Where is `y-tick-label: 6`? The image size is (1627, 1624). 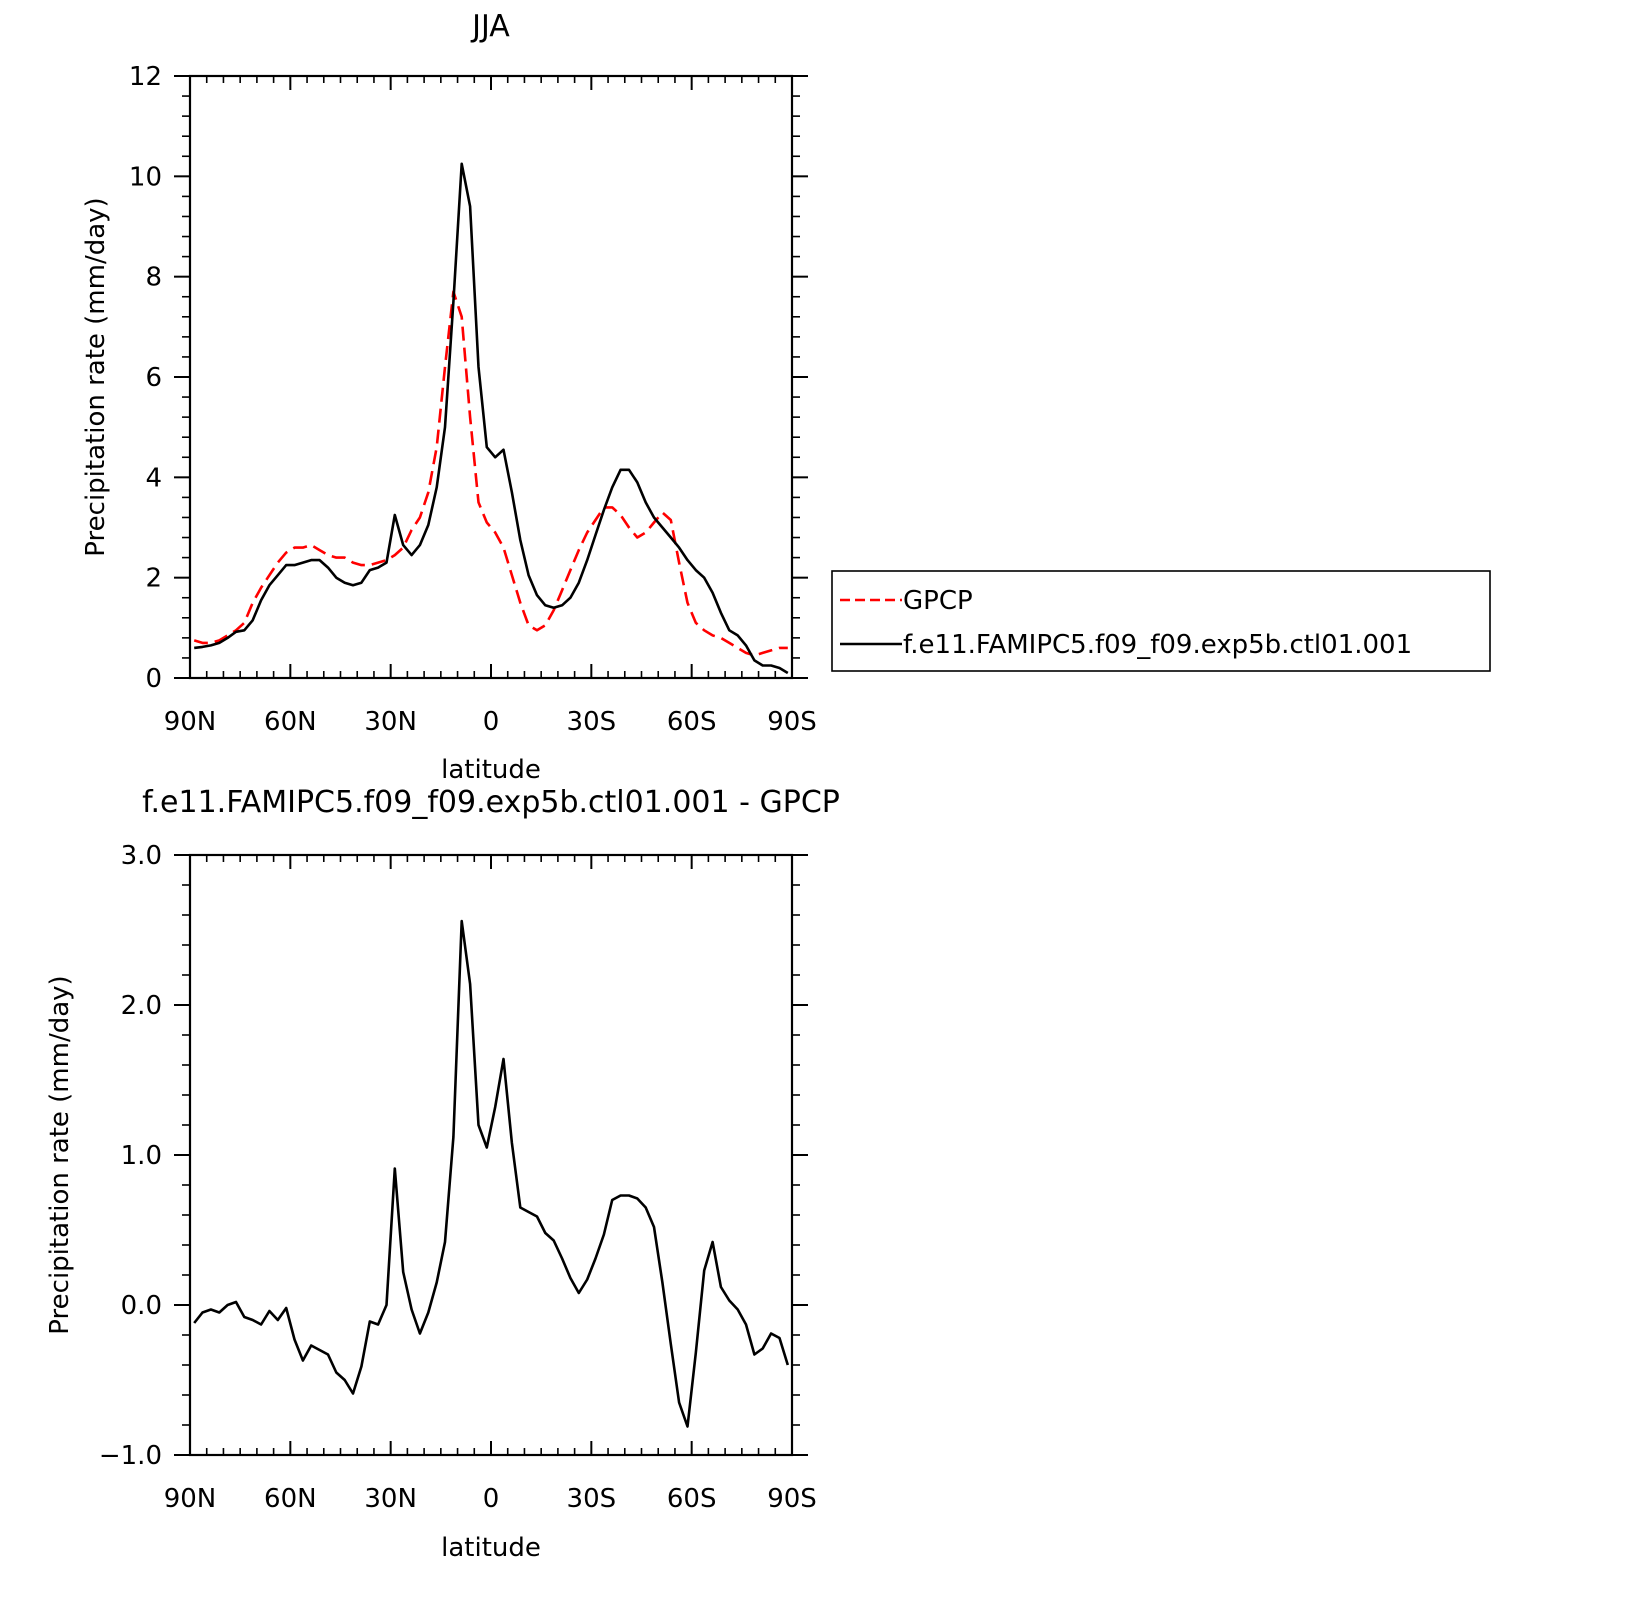
y-tick-label: 6 is located at coordinates (153, 378).